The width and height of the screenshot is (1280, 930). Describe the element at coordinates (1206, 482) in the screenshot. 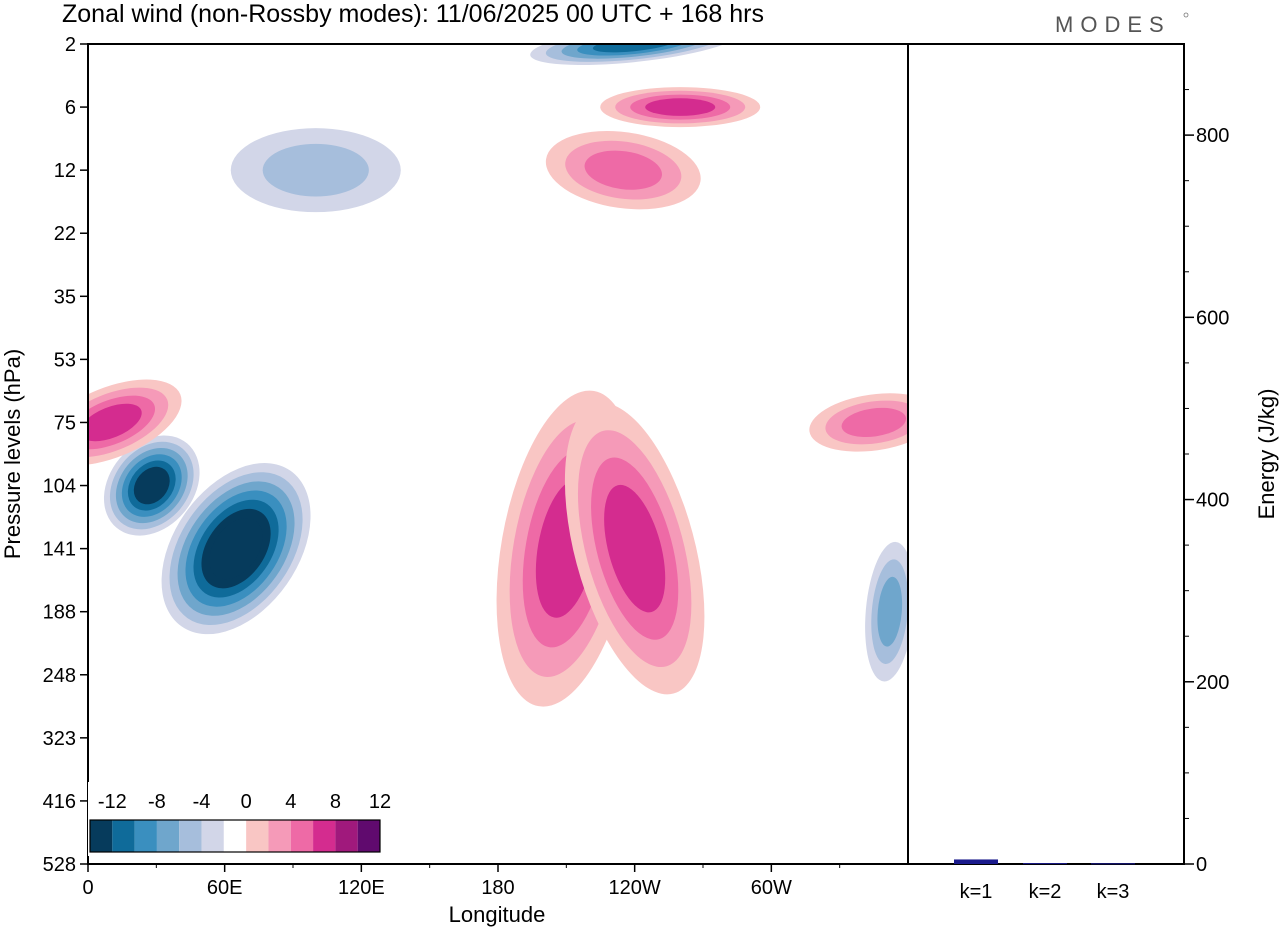

I see `energy-axis: 0 200 400 600 800` at that location.